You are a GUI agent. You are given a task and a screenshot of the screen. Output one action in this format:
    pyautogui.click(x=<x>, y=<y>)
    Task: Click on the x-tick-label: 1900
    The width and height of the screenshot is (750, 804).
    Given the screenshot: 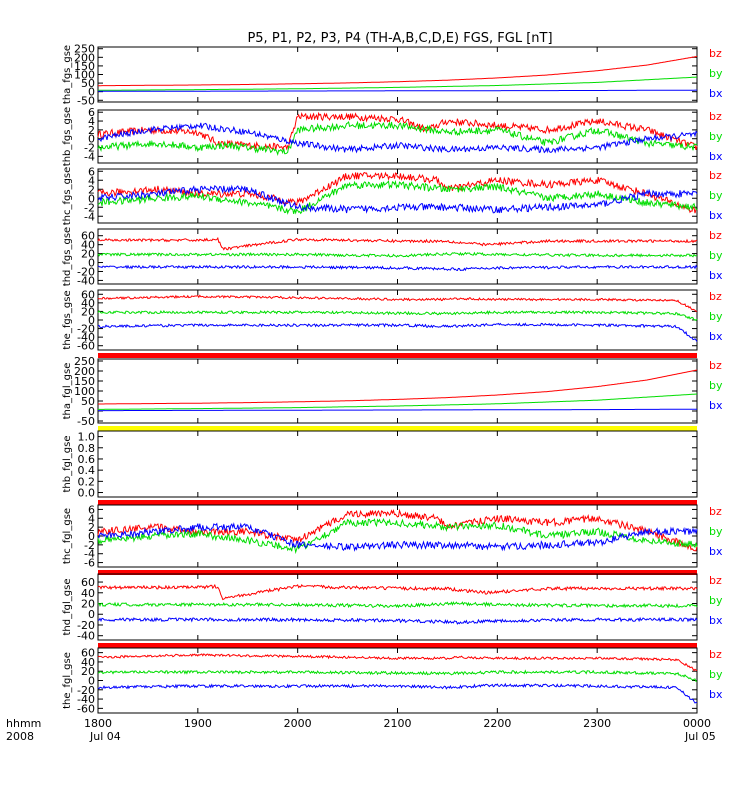 What is the action you would take?
    pyautogui.click(x=198, y=723)
    